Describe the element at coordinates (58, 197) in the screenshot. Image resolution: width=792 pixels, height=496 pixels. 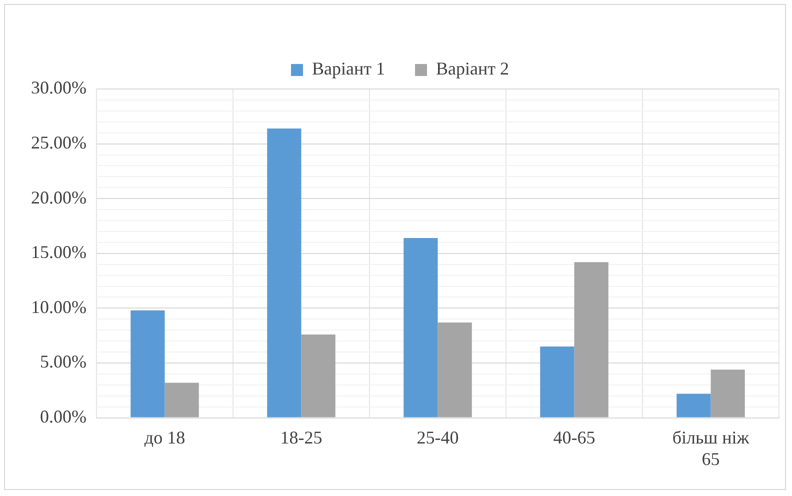
I see `y-tick-label: 20.00%` at that location.